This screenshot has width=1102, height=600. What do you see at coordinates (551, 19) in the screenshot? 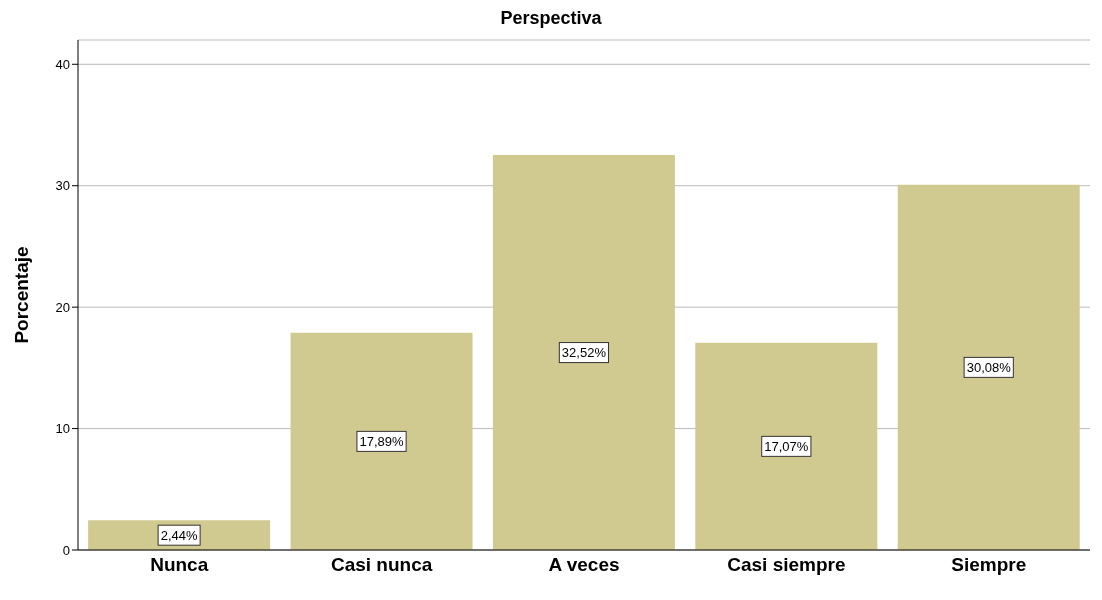
I see `chart-title: Perspectiva` at bounding box center [551, 19].